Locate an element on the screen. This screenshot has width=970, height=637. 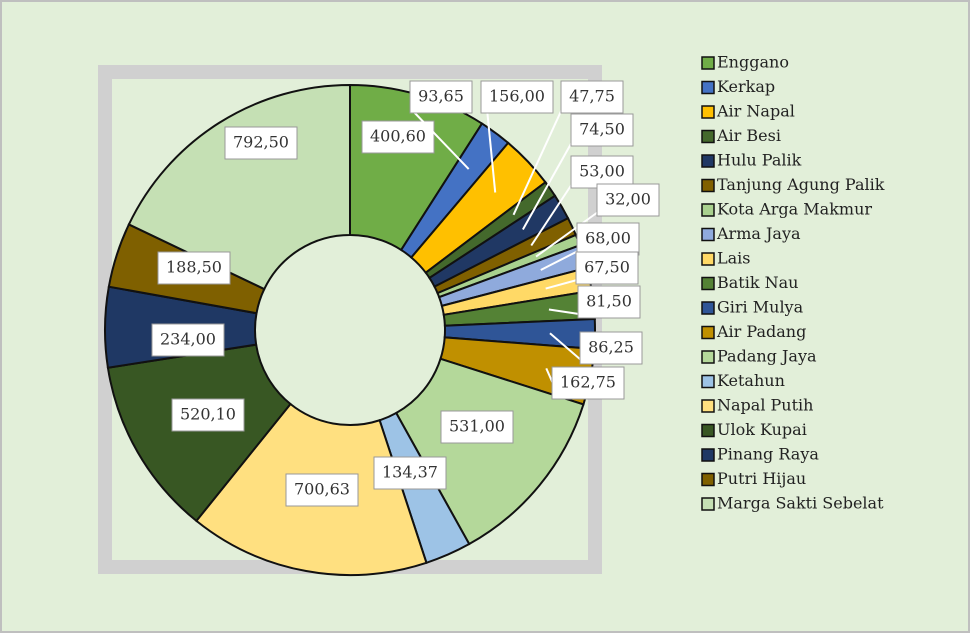
data-label: 86,25 is located at coordinates (611, 347).